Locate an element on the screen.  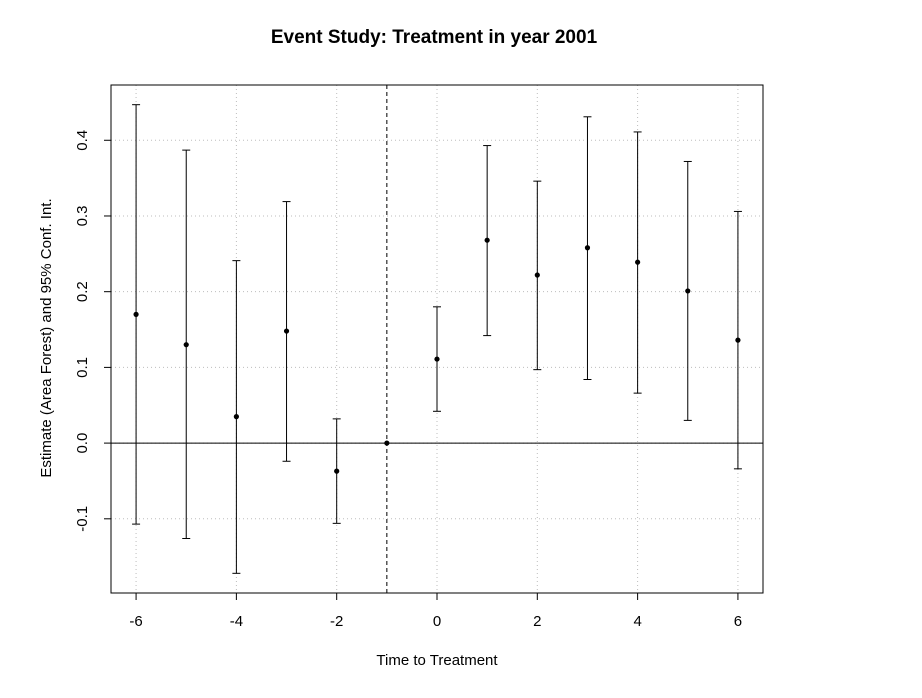
x-tick-label: -6 is located at coordinates (135, 621).